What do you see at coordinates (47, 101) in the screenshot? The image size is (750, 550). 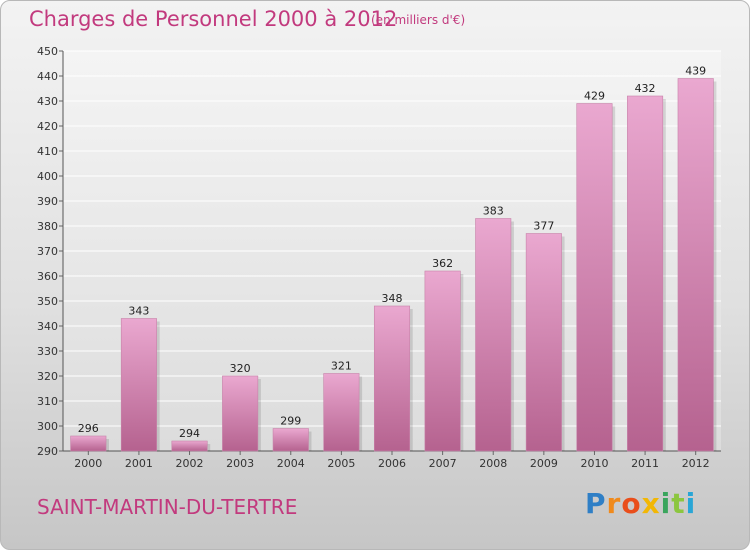 I see `y-tick-label: 430` at bounding box center [47, 101].